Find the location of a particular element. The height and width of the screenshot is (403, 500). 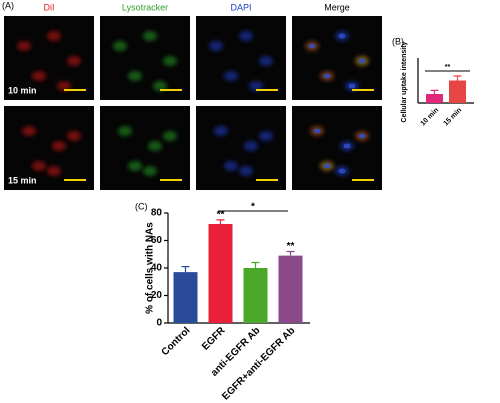

significance: * is located at coordinates (253, 207).